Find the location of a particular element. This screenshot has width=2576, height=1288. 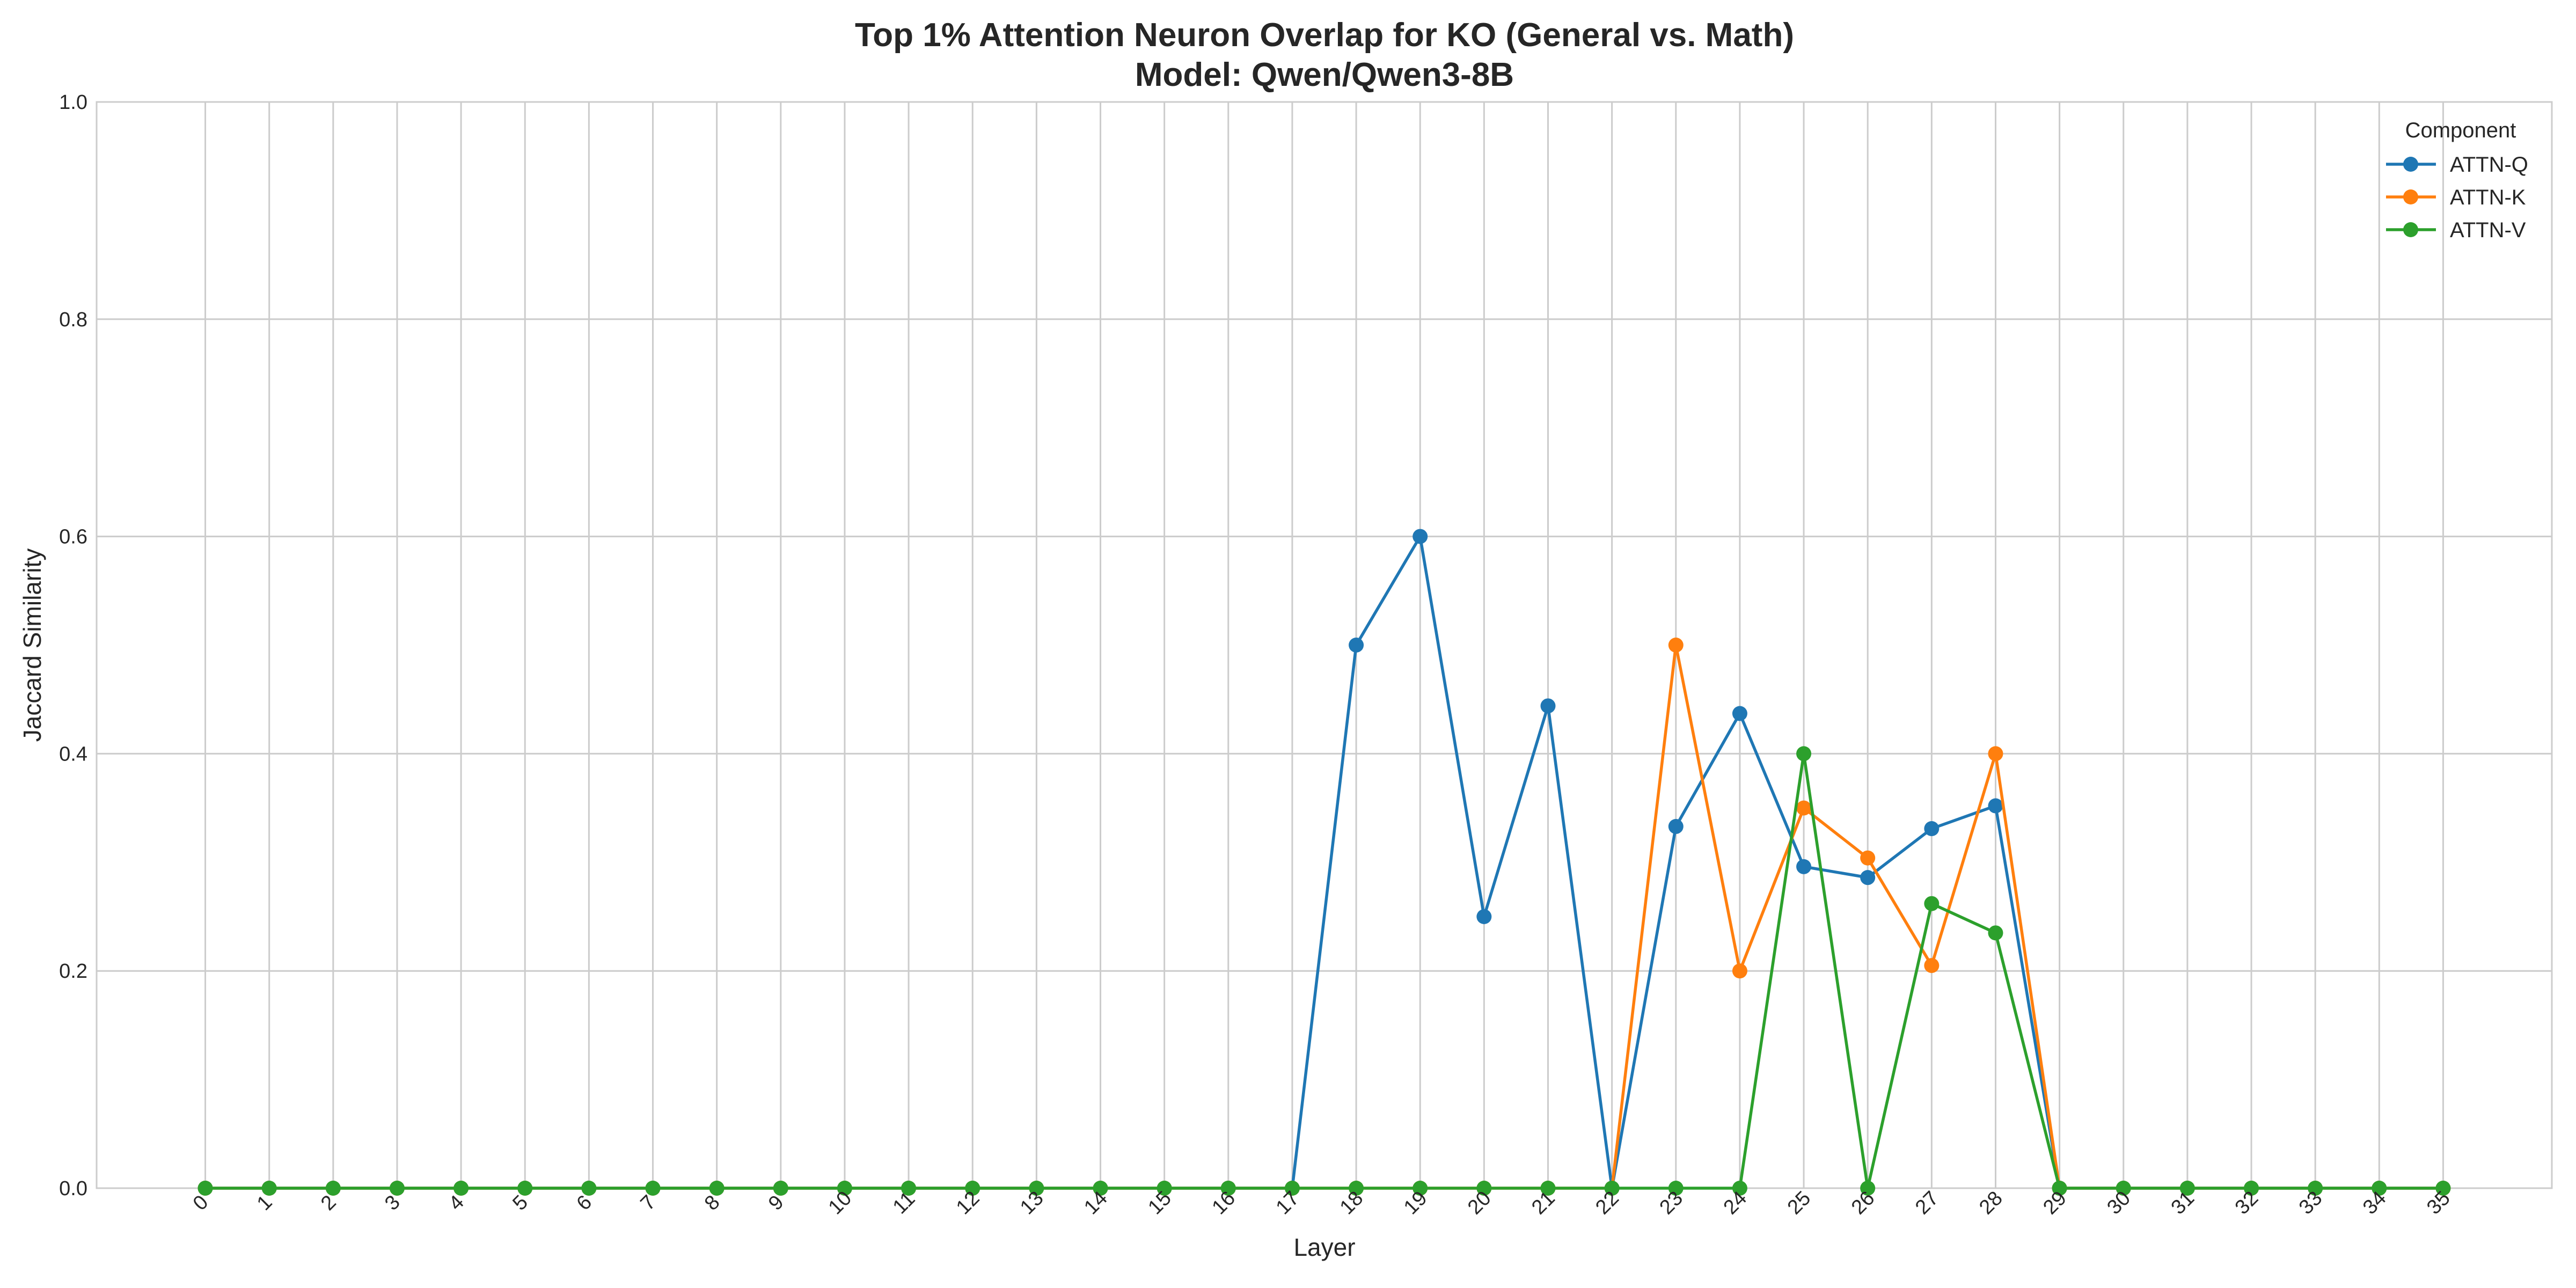

x-tick-label: 23 is located at coordinates (1671, 1203).